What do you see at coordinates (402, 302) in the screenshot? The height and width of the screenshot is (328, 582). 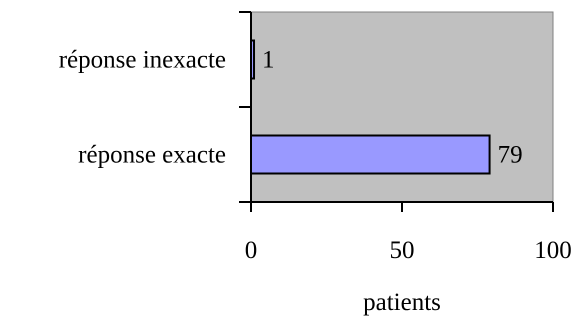 I see `x-axis-label: patients` at bounding box center [402, 302].